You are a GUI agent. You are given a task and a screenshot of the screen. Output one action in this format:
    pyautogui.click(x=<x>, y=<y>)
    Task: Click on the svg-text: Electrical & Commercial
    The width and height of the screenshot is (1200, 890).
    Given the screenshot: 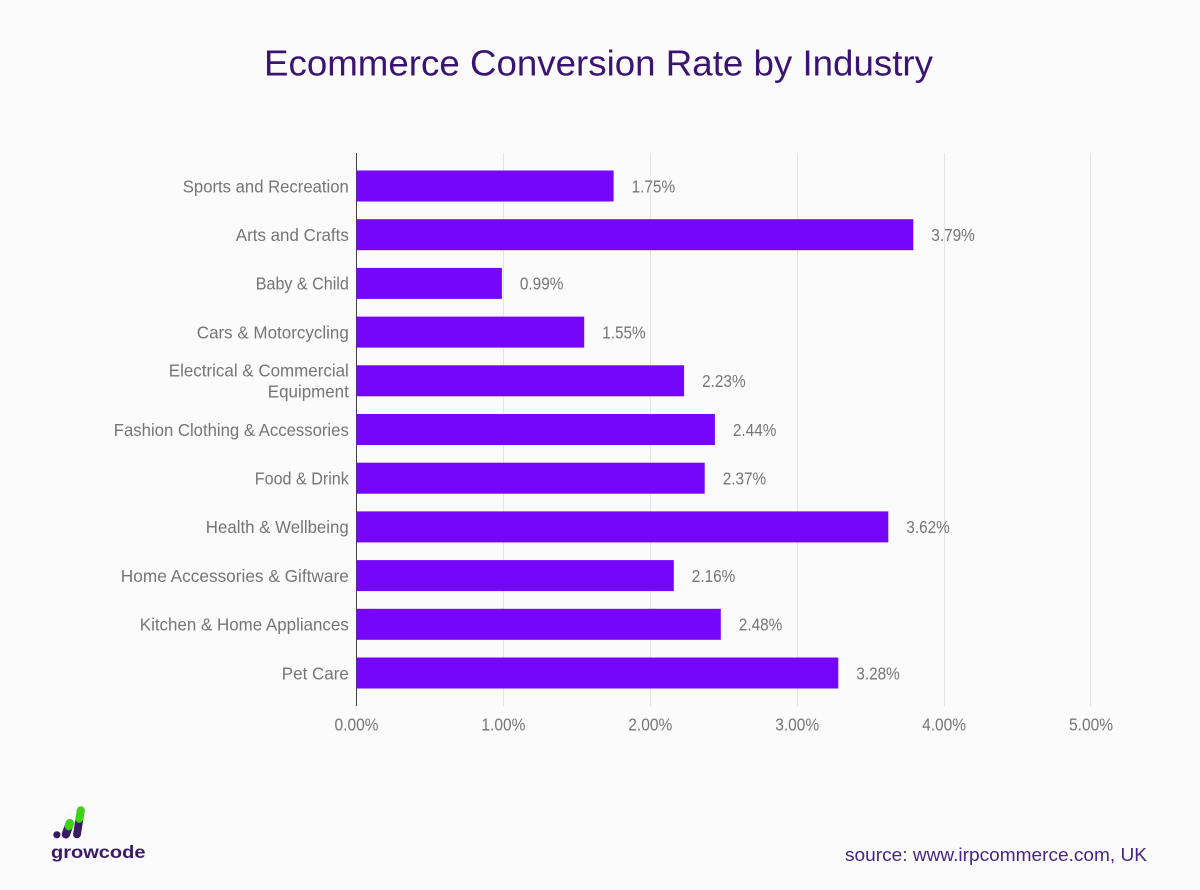 What is the action you would take?
    pyautogui.click(x=259, y=371)
    